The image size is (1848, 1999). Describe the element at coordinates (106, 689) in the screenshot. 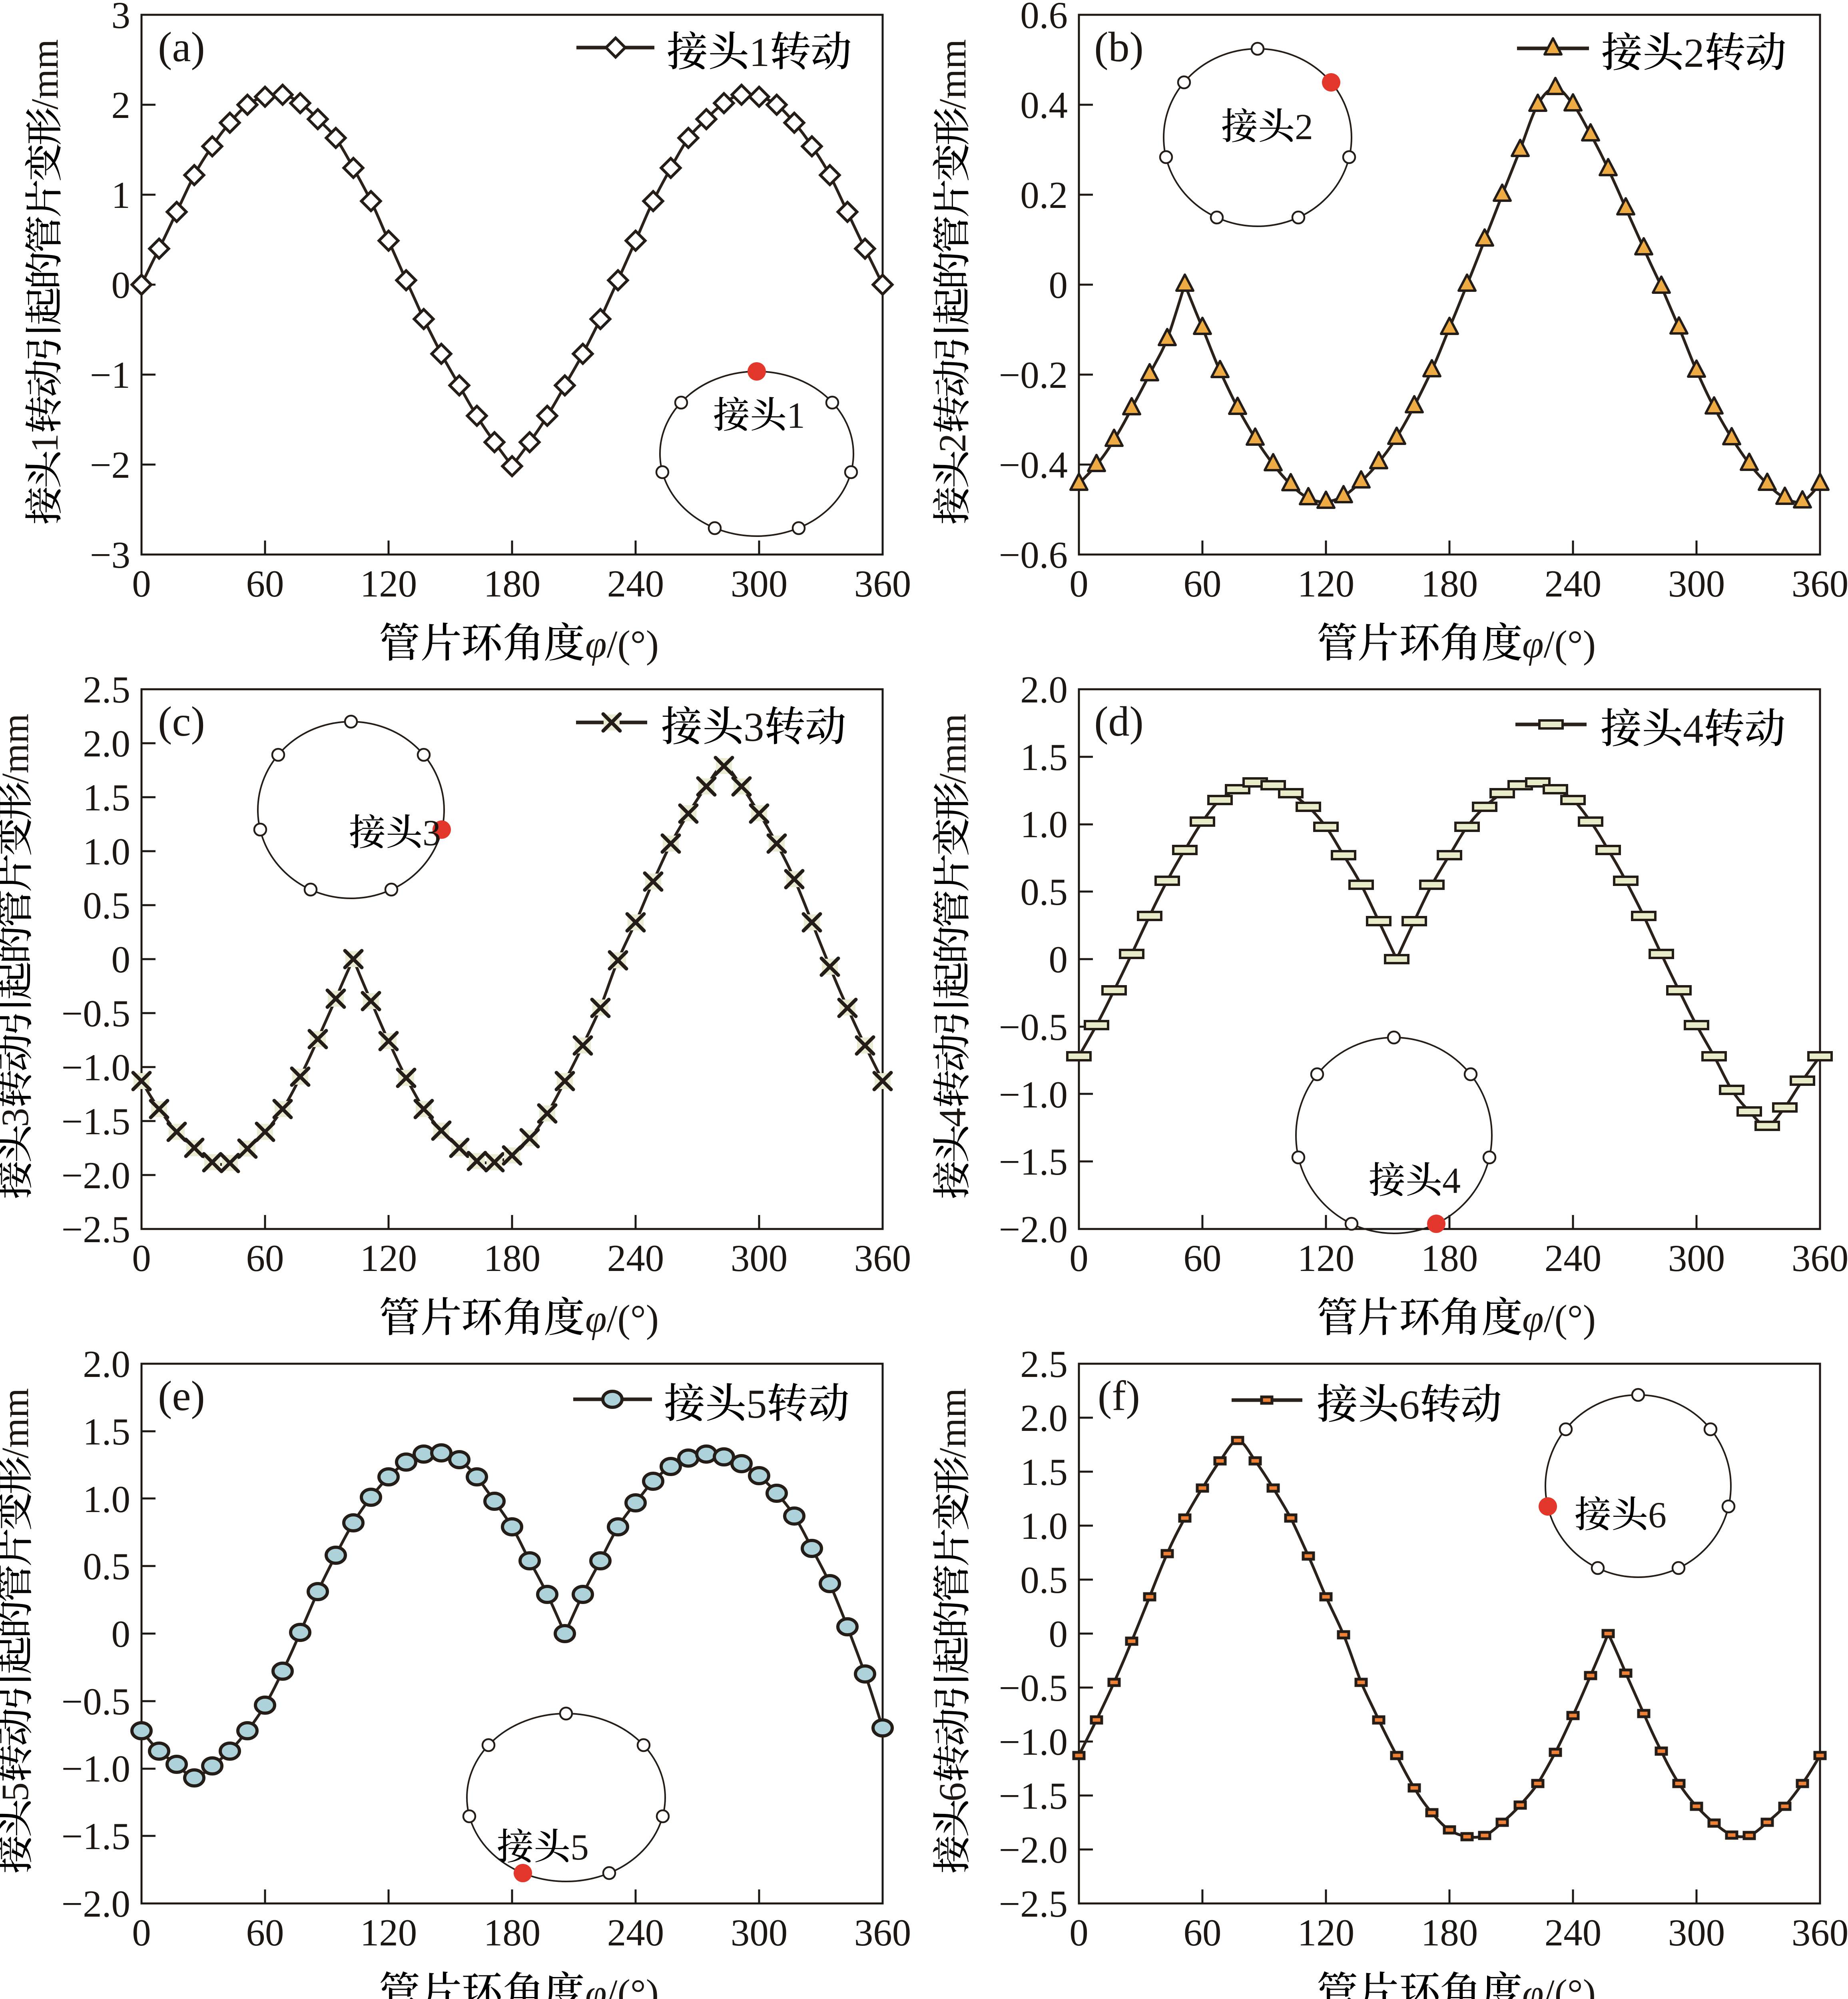

I see `svg-text: 2.5` at that location.